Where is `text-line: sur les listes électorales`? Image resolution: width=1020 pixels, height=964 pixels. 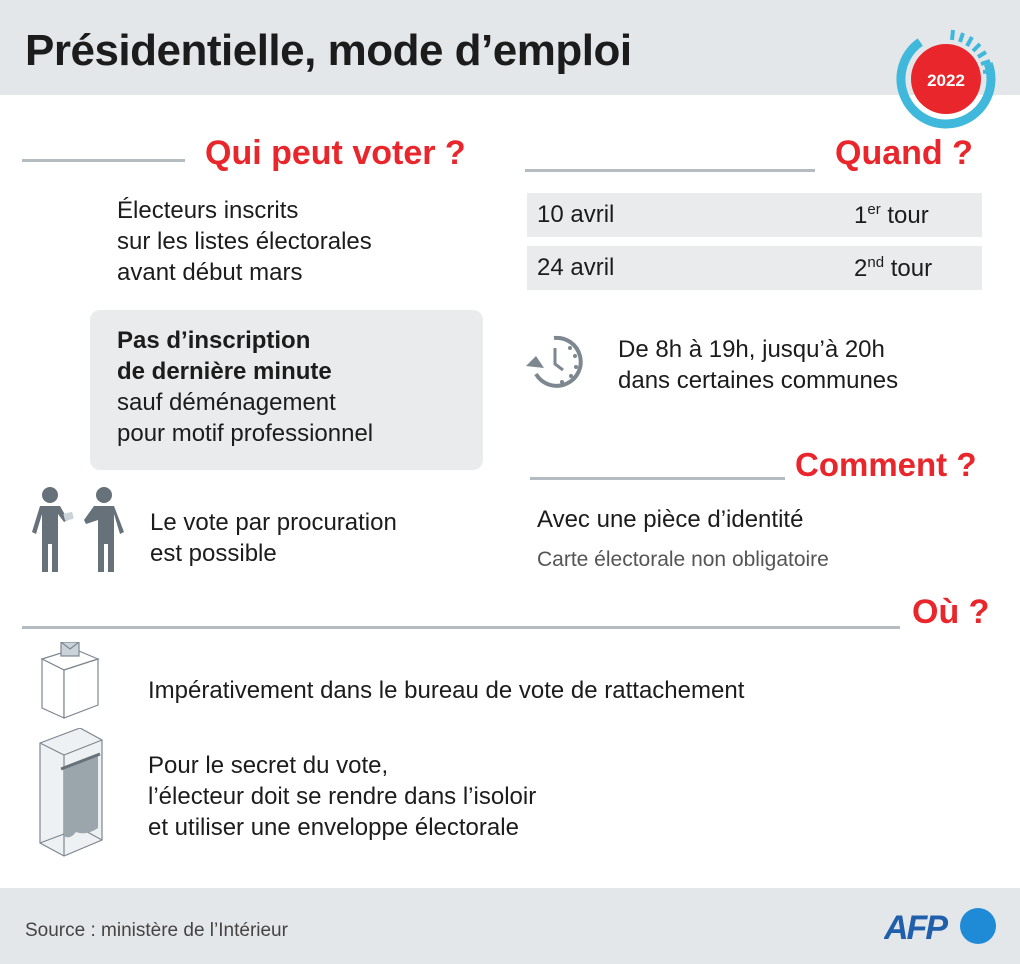 text-line: sur les listes électorales is located at coordinates (244, 241).